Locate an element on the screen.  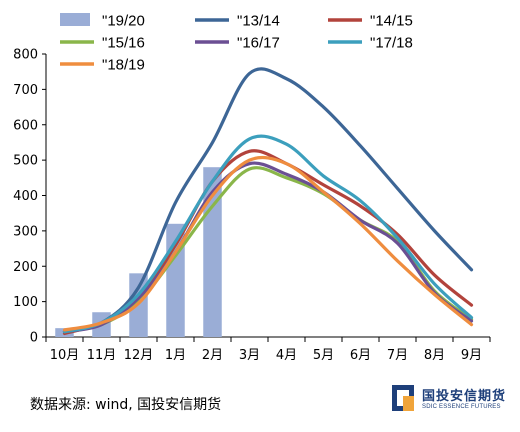
legend-item: "15/16 is located at coordinates (102, 43).